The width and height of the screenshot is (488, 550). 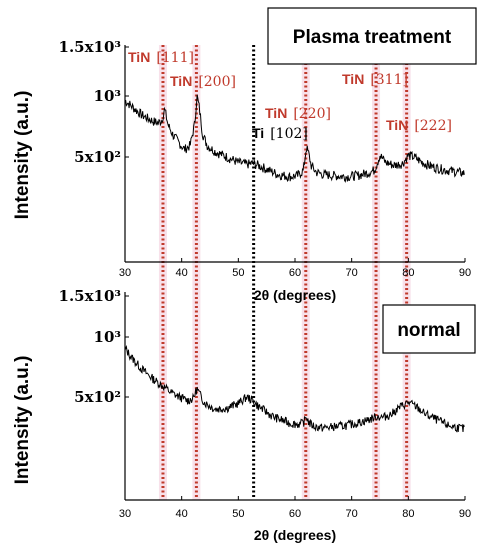 I want to click on peak-label: Ti [102], so click(x=280, y=133).